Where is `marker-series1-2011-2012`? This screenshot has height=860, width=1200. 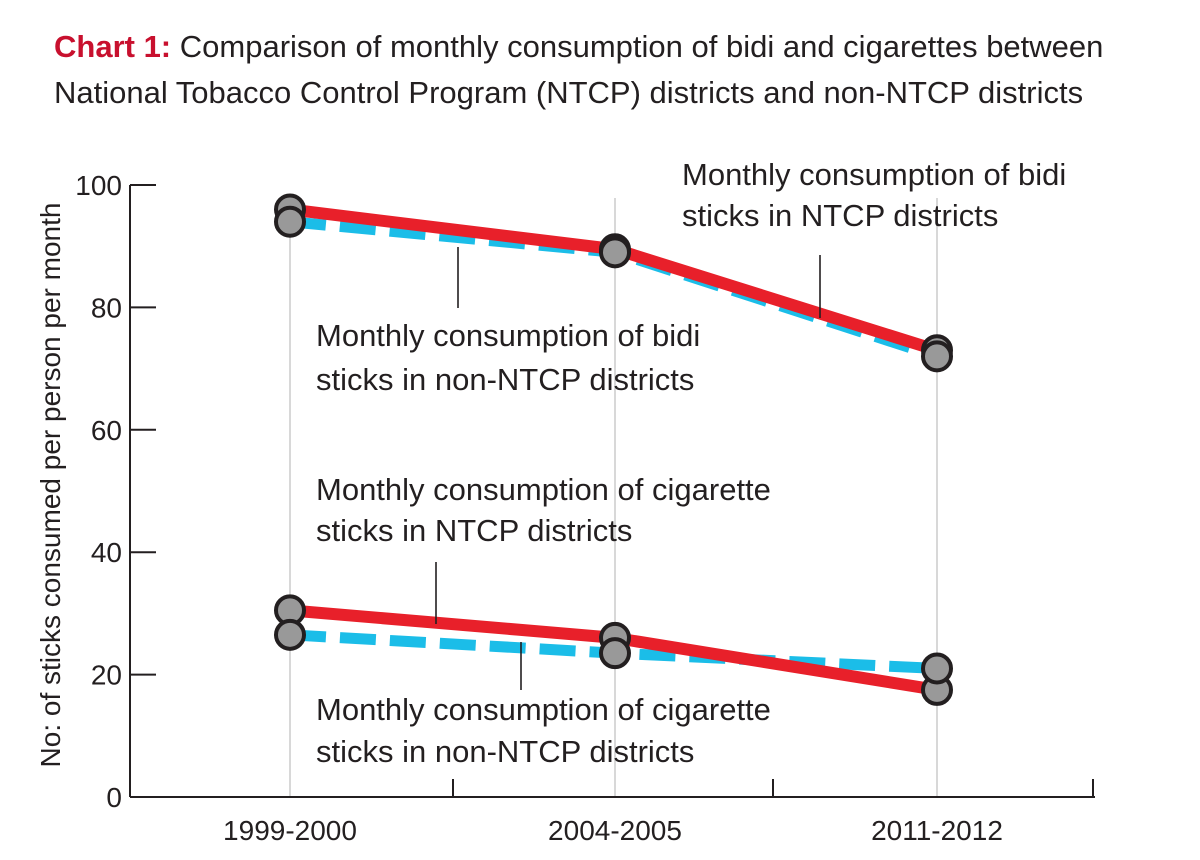
marker-series1-2011-2012 is located at coordinates (937, 356).